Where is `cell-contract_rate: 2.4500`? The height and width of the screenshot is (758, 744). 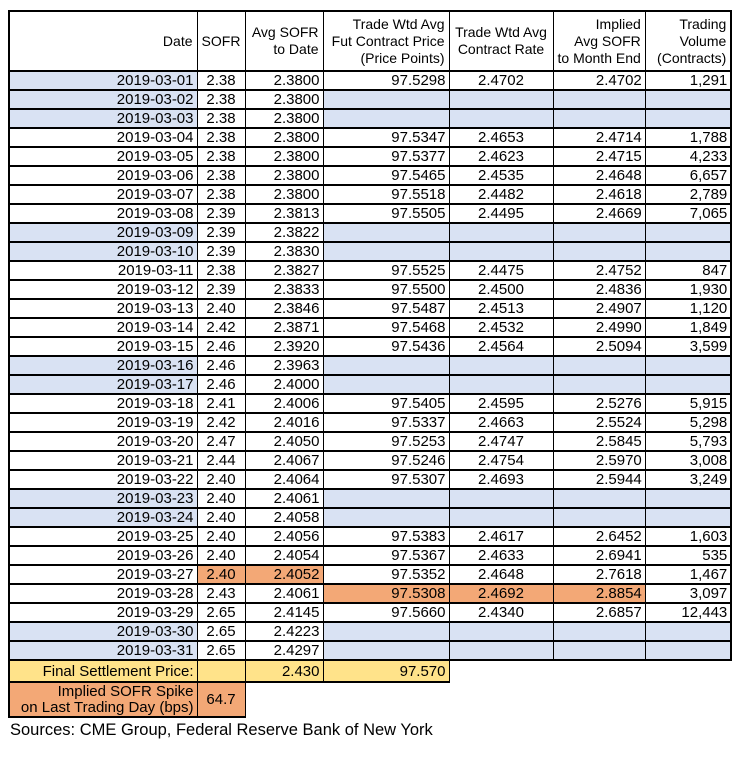
cell-contract_rate: 2.4500 is located at coordinates (501, 289).